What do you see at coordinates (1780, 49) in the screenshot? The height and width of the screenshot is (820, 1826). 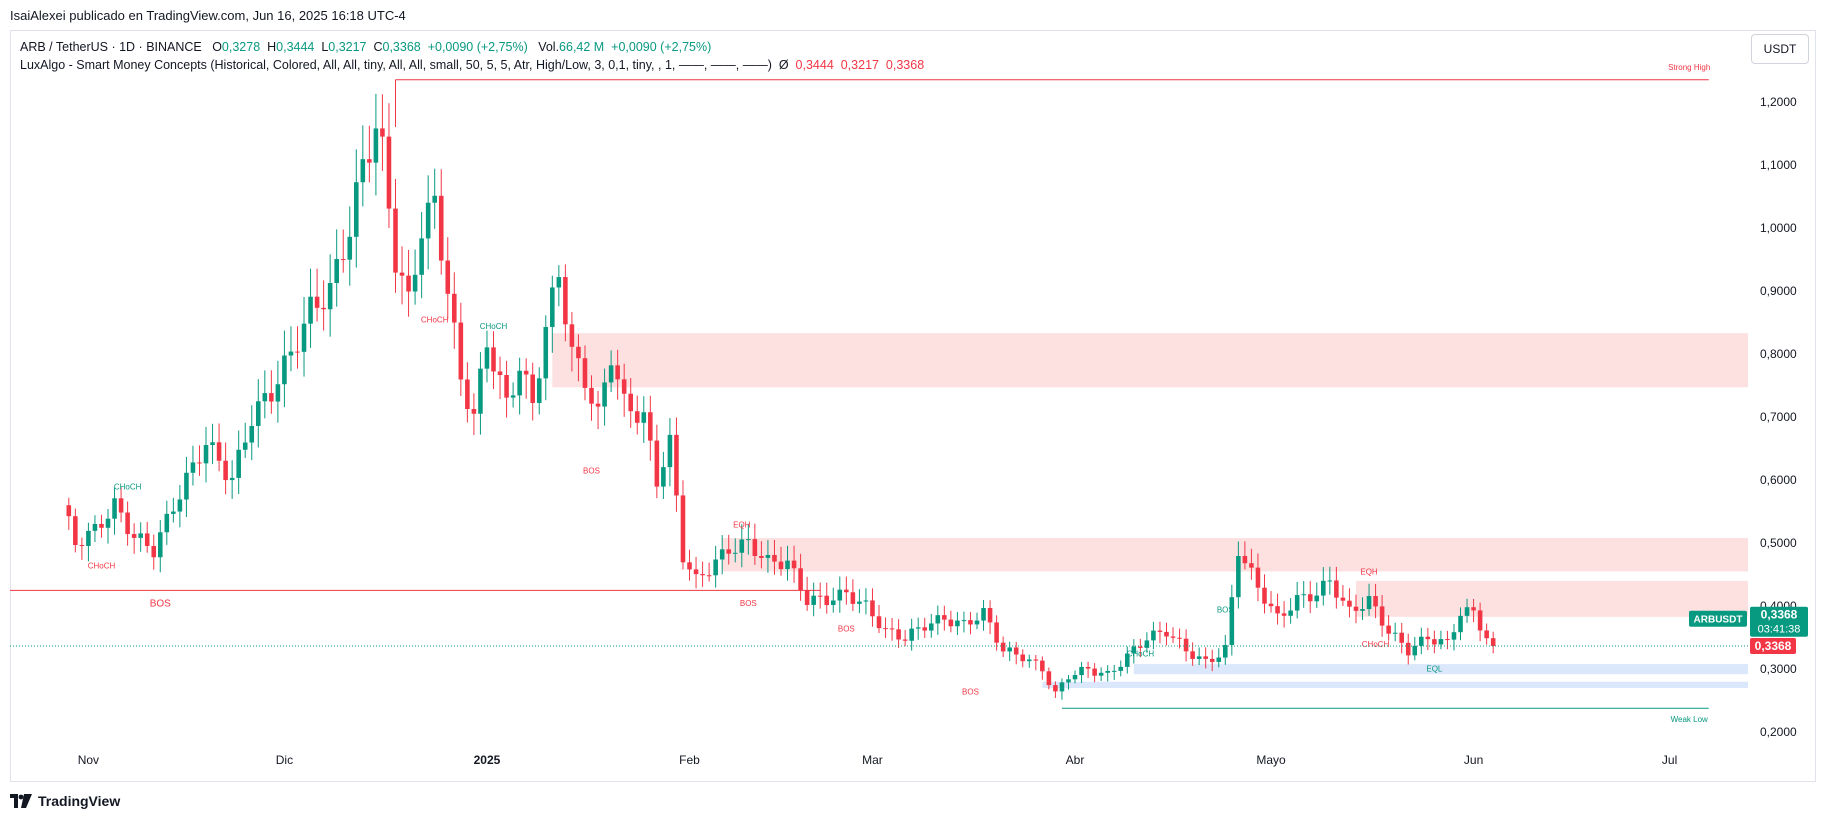 I see `currency-button: USDT` at bounding box center [1780, 49].